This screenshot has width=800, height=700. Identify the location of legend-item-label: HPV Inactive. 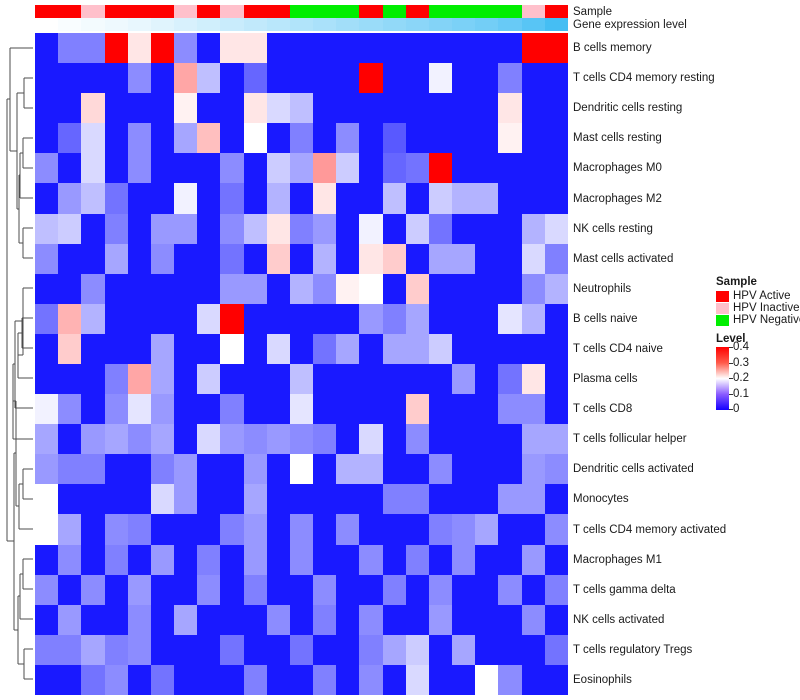
(766, 307).